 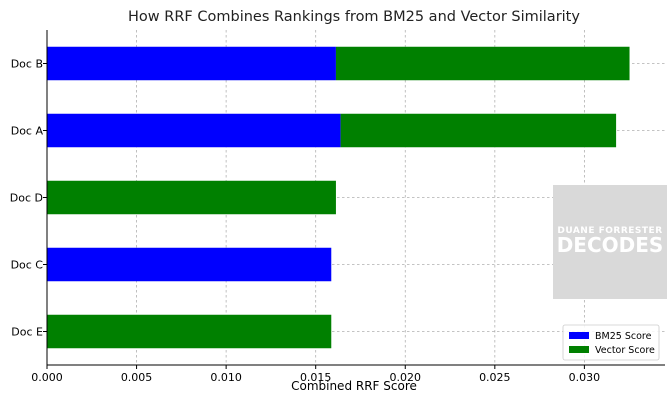 What do you see at coordinates (482, 63) in the screenshot?
I see `bar-doc-b-vector` at bounding box center [482, 63].